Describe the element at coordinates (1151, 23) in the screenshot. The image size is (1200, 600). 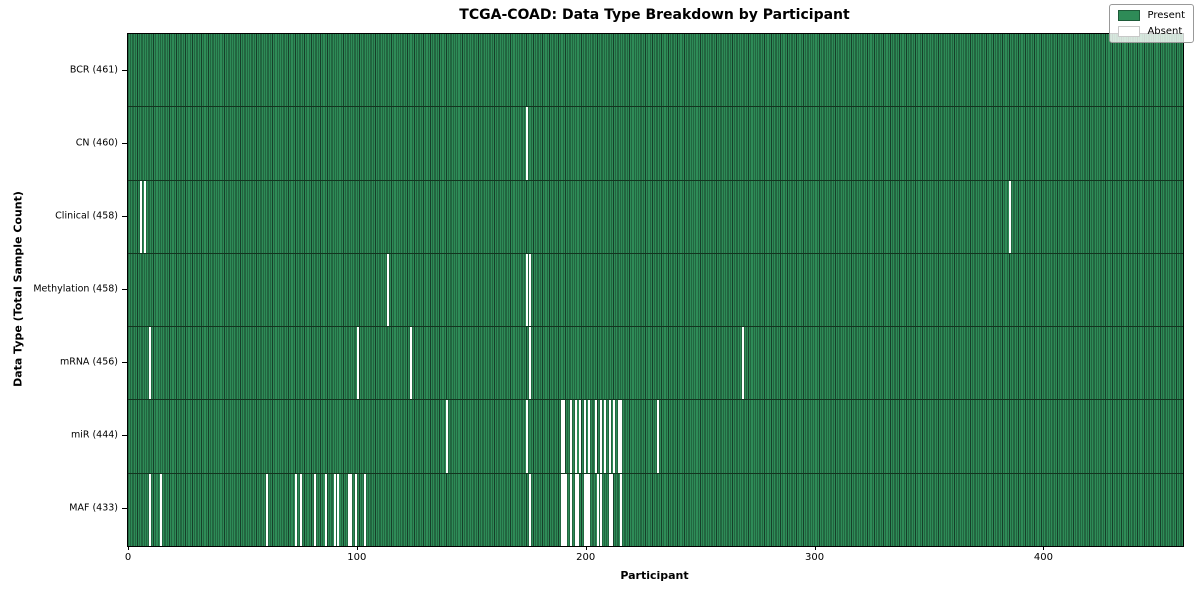
I see `legend: Present Absent` at that location.